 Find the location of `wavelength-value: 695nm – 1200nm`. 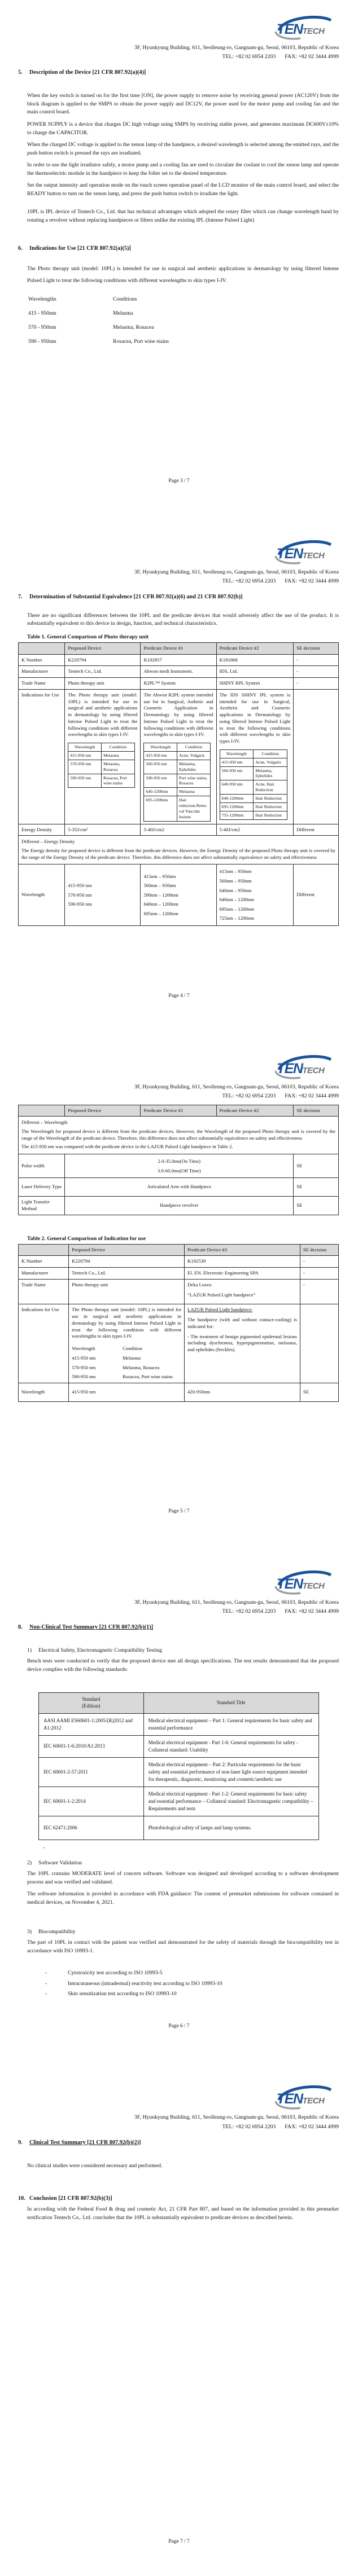

wavelength-value: 695nm – 1200nm is located at coordinates (161, 913).